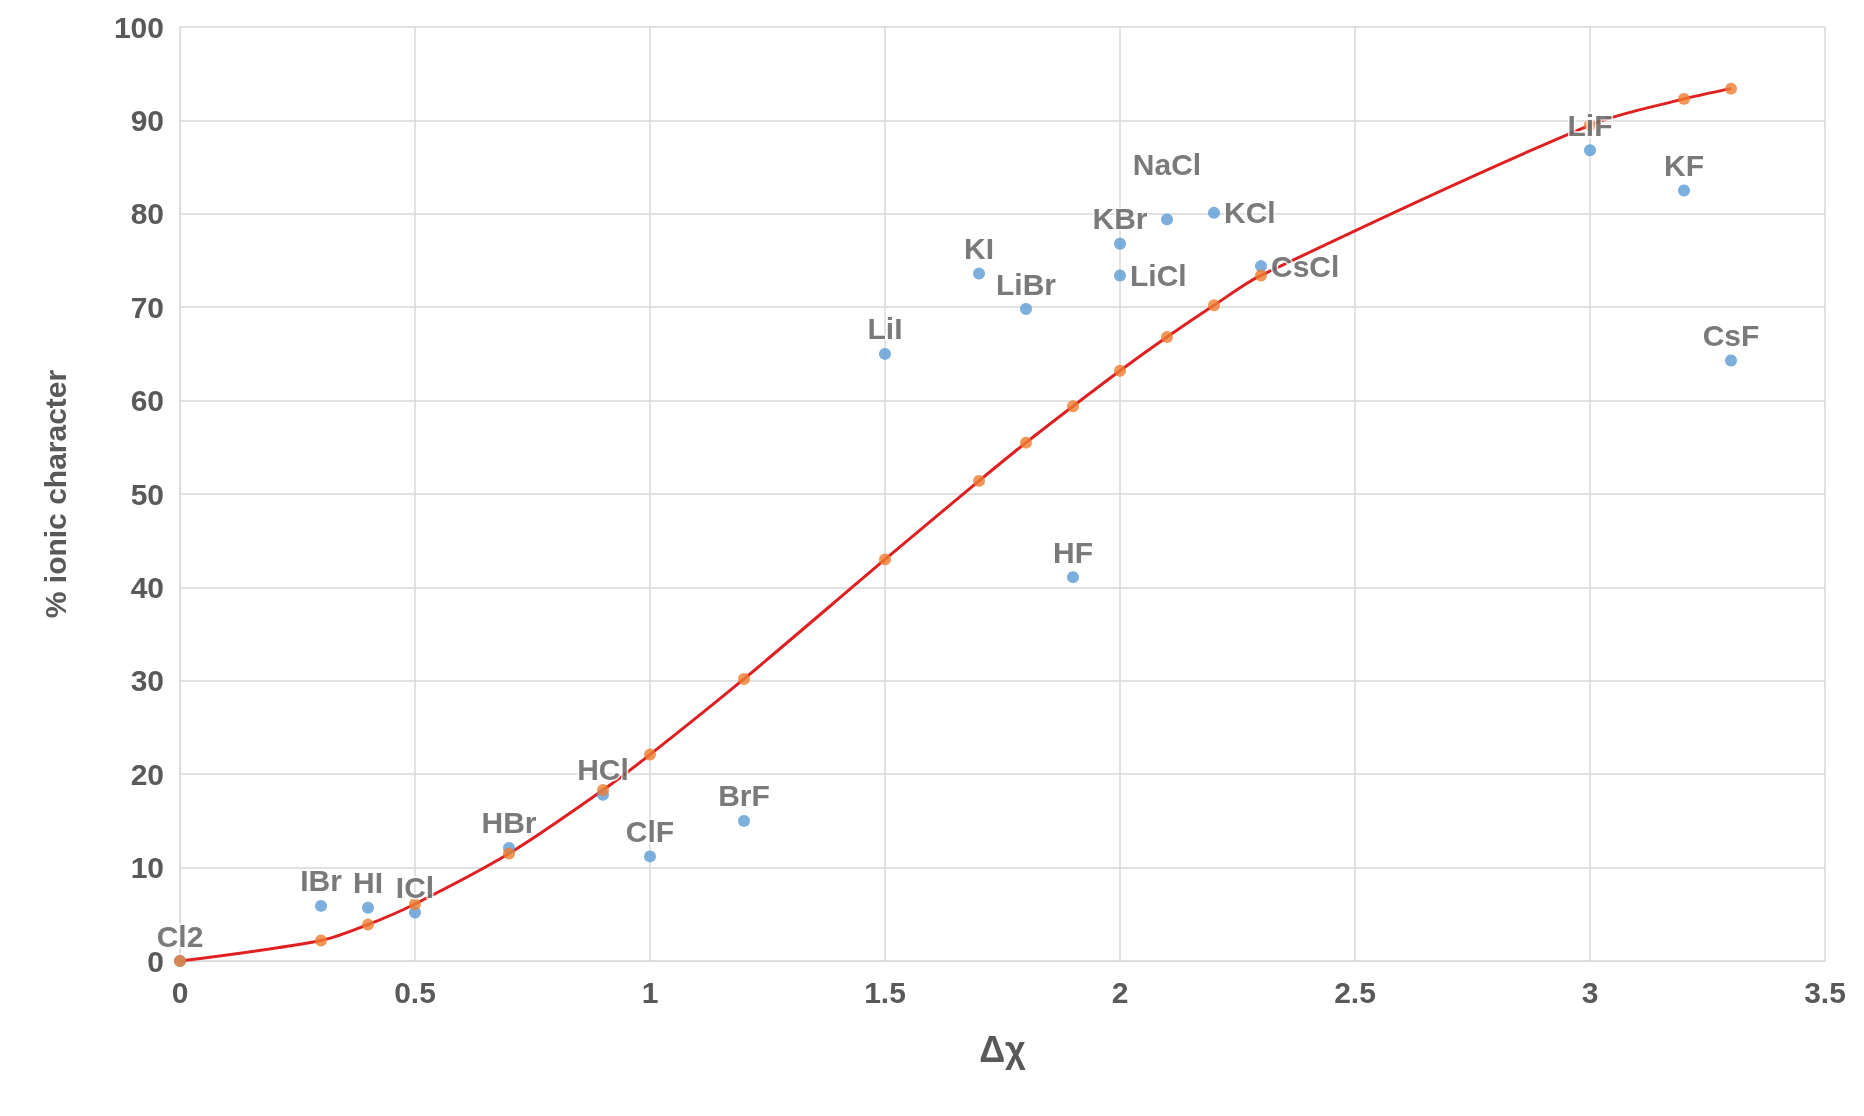 This screenshot has width=1864, height=1116. Describe the element at coordinates (650, 992) in the screenshot. I see `x-tick-label: 1` at that location.